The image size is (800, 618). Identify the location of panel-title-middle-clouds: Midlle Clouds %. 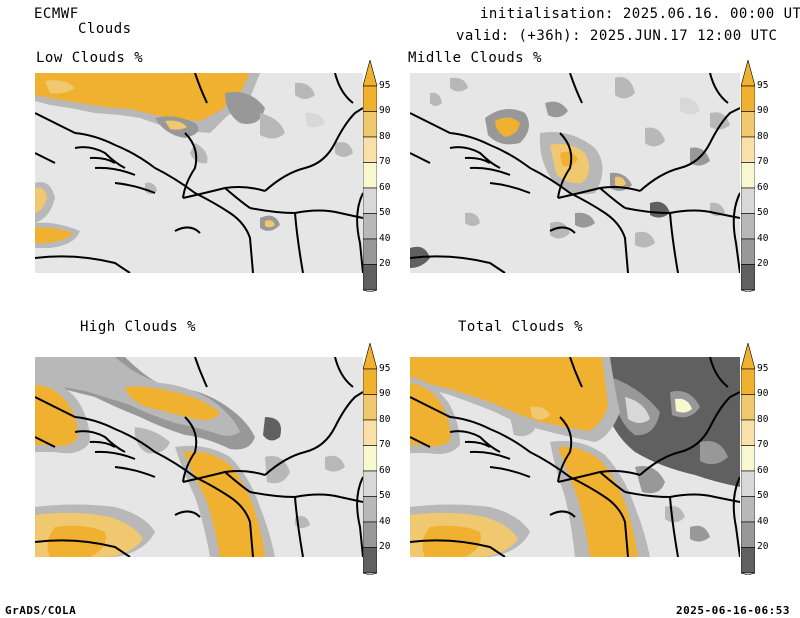
(475, 58).